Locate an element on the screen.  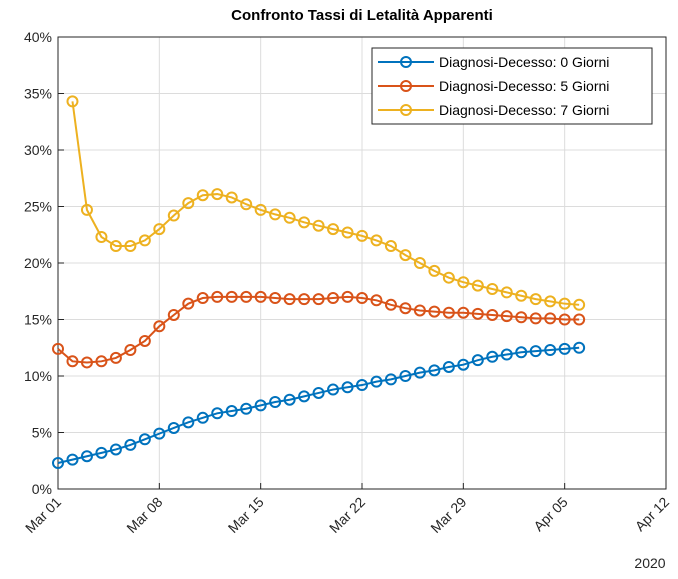
y-tick-label: 10% is located at coordinates (38, 376).